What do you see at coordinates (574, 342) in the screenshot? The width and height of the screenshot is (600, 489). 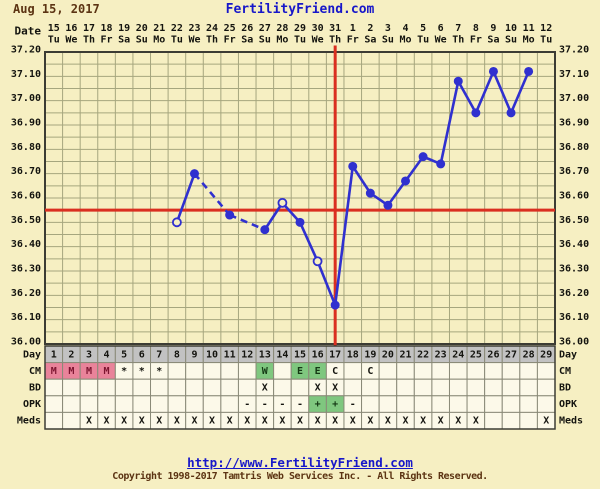 I see `y-tick: 36.00` at bounding box center [574, 342].